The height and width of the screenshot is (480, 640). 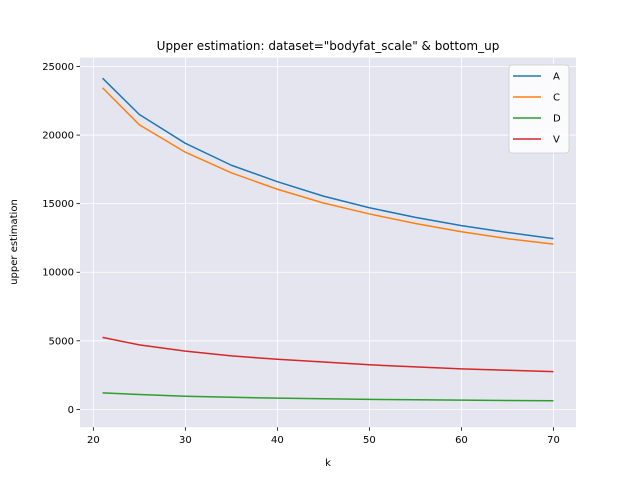 What do you see at coordinates (58, 204) in the screenshot?
I see `y-tick-label: 15000` at bounding box center [58, 204].